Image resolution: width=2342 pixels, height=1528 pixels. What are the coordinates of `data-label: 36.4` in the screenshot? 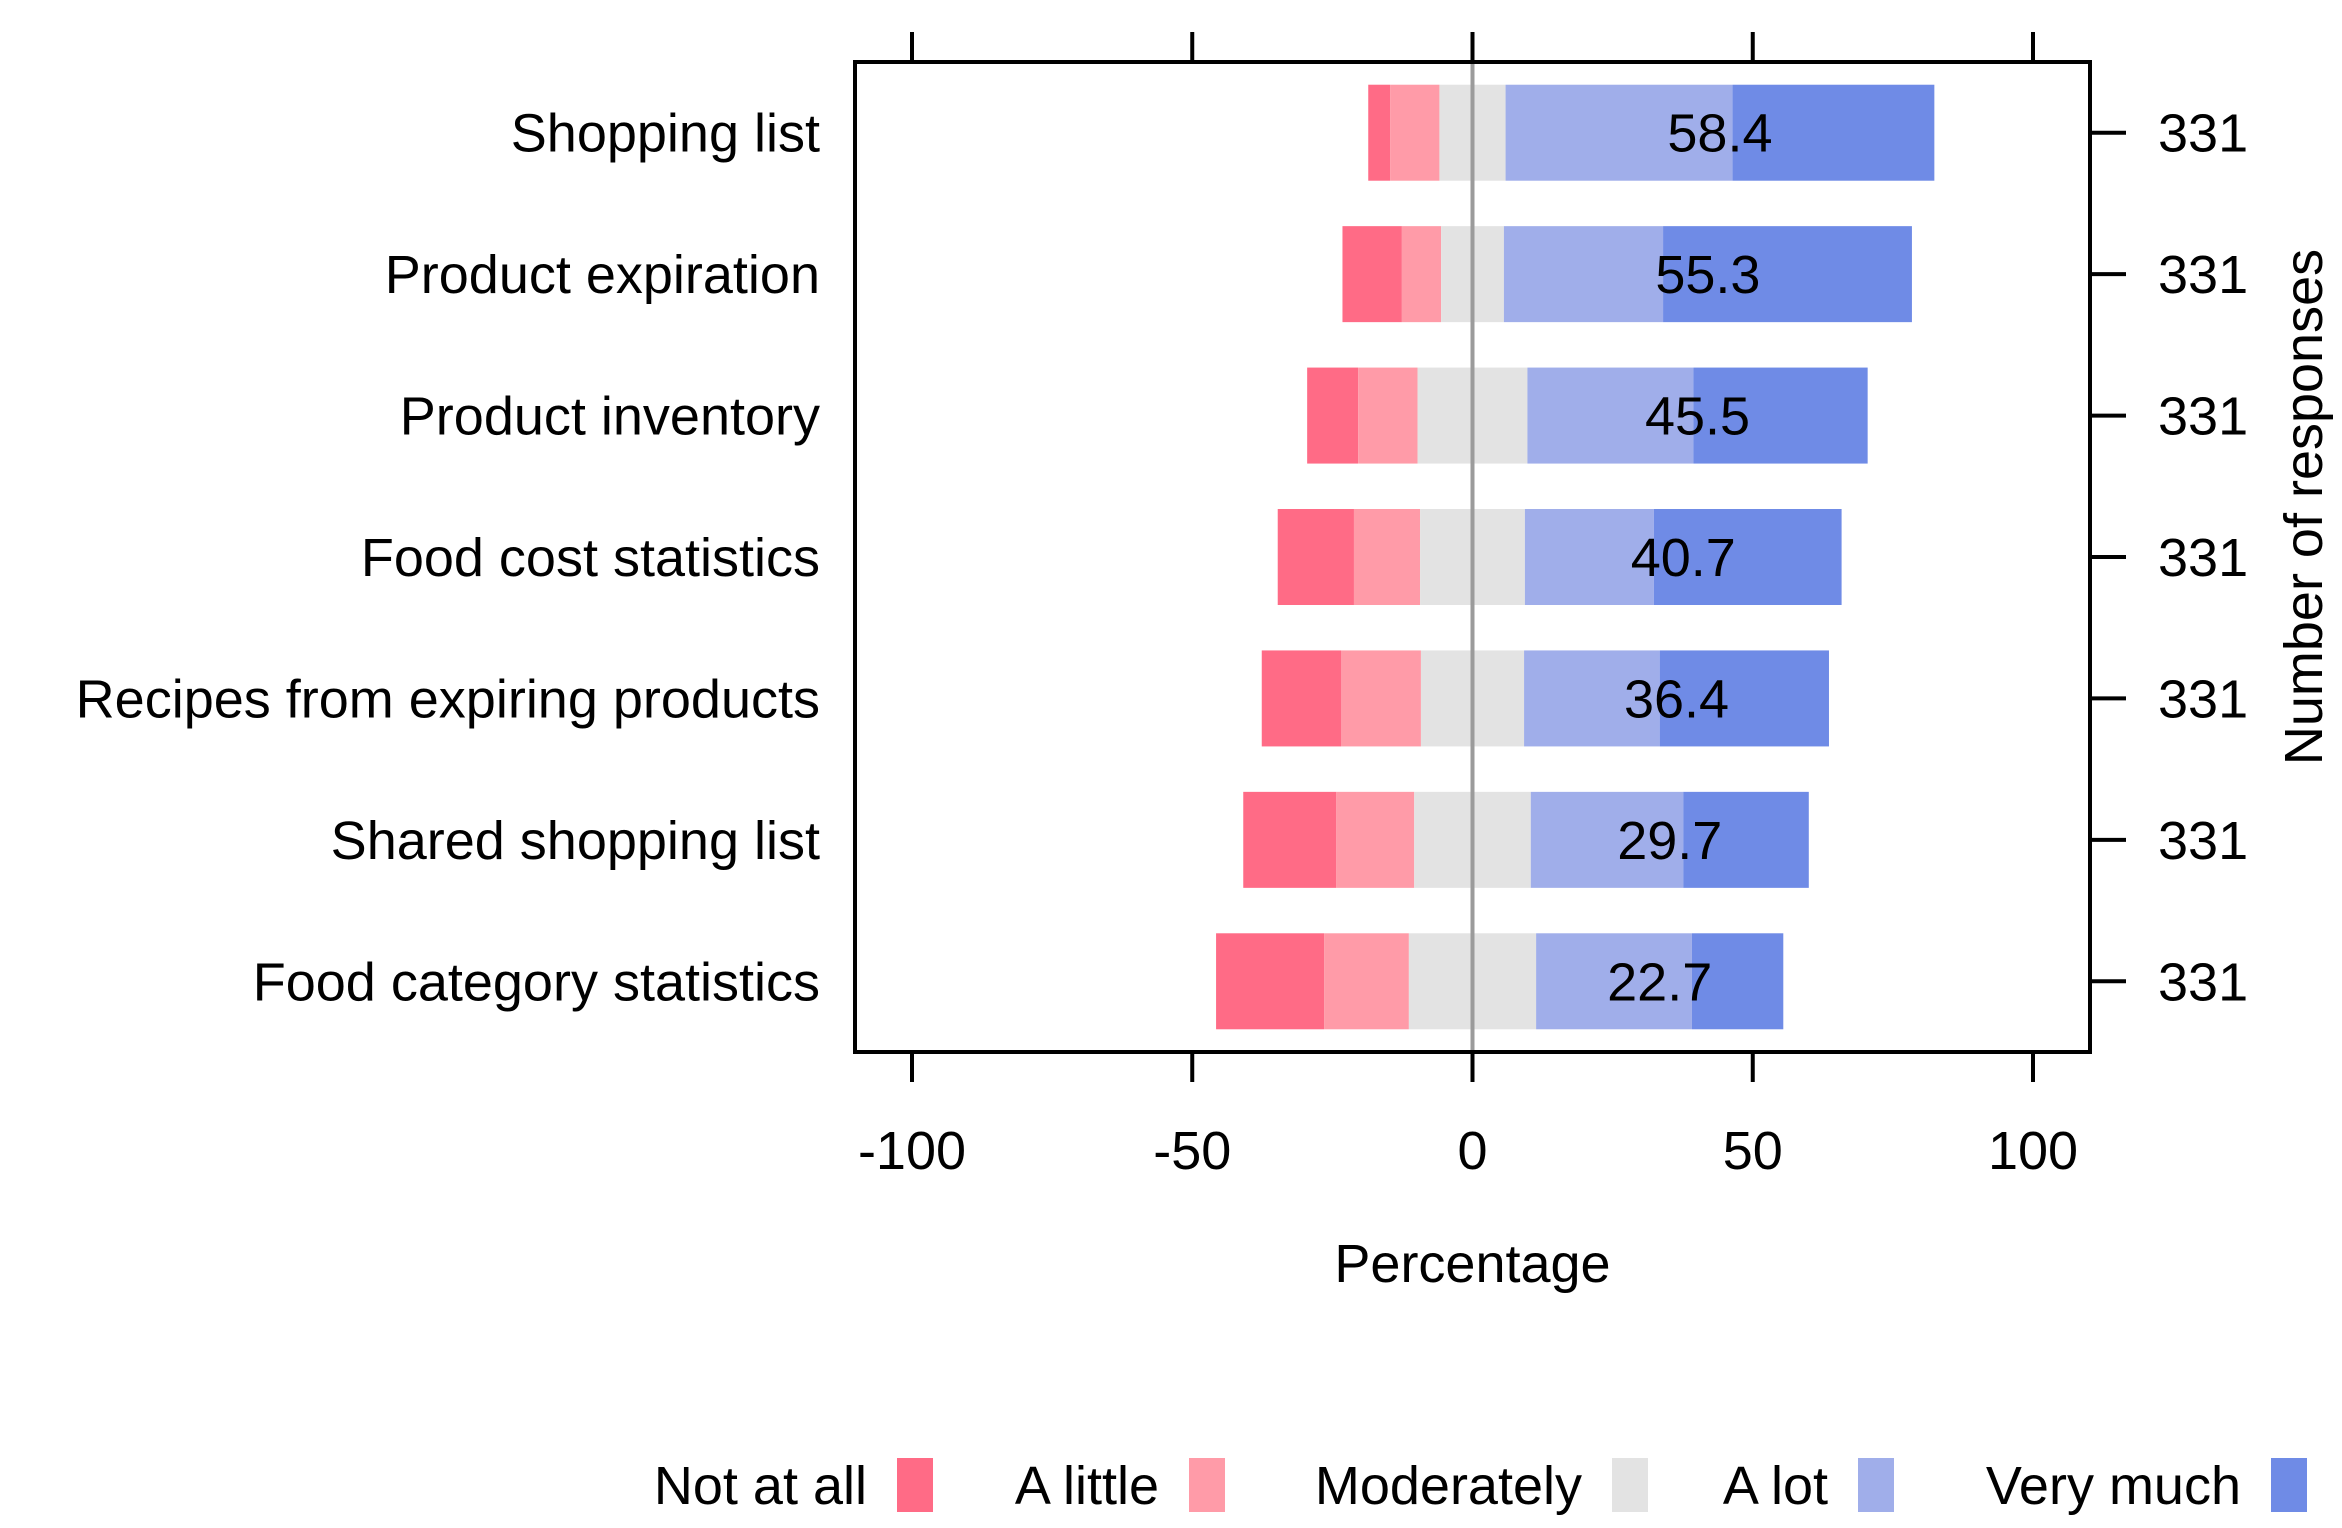 It's located at (1676, 699).